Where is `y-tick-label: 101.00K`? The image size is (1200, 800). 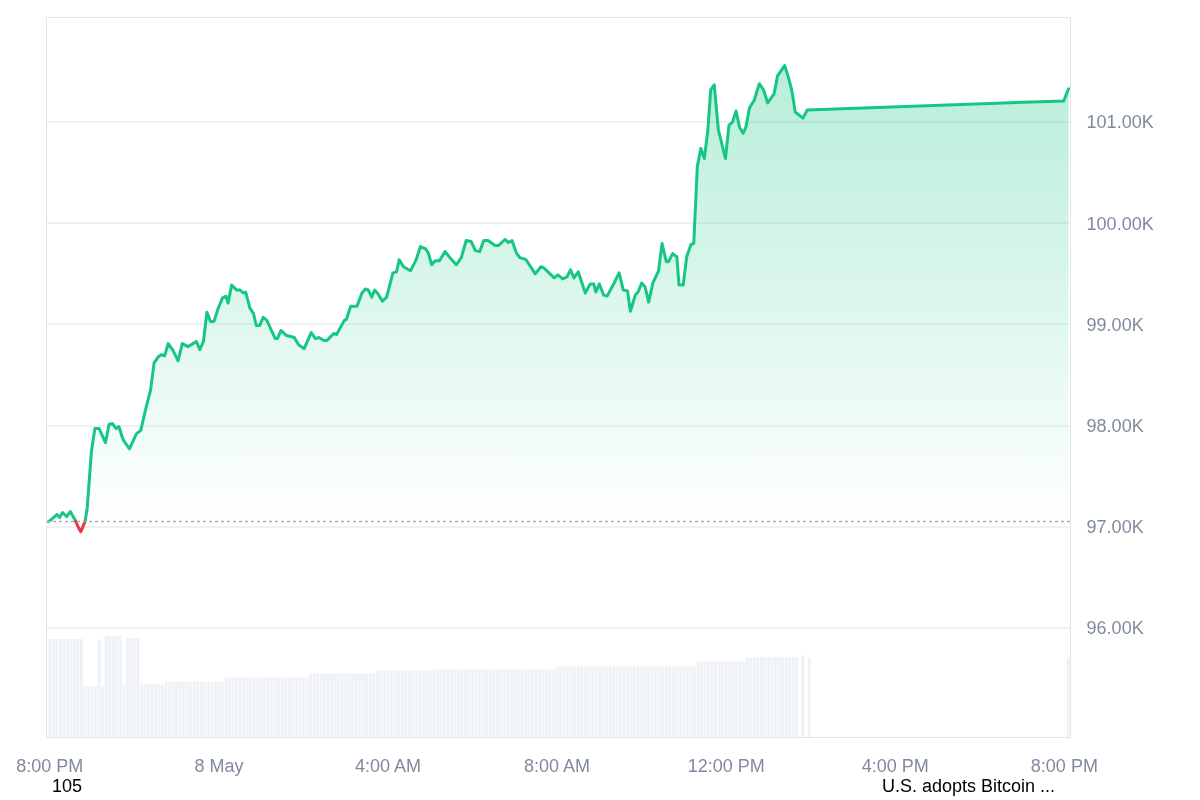
y-tick-label: 101.00K is located at coordinates (1120, 122).